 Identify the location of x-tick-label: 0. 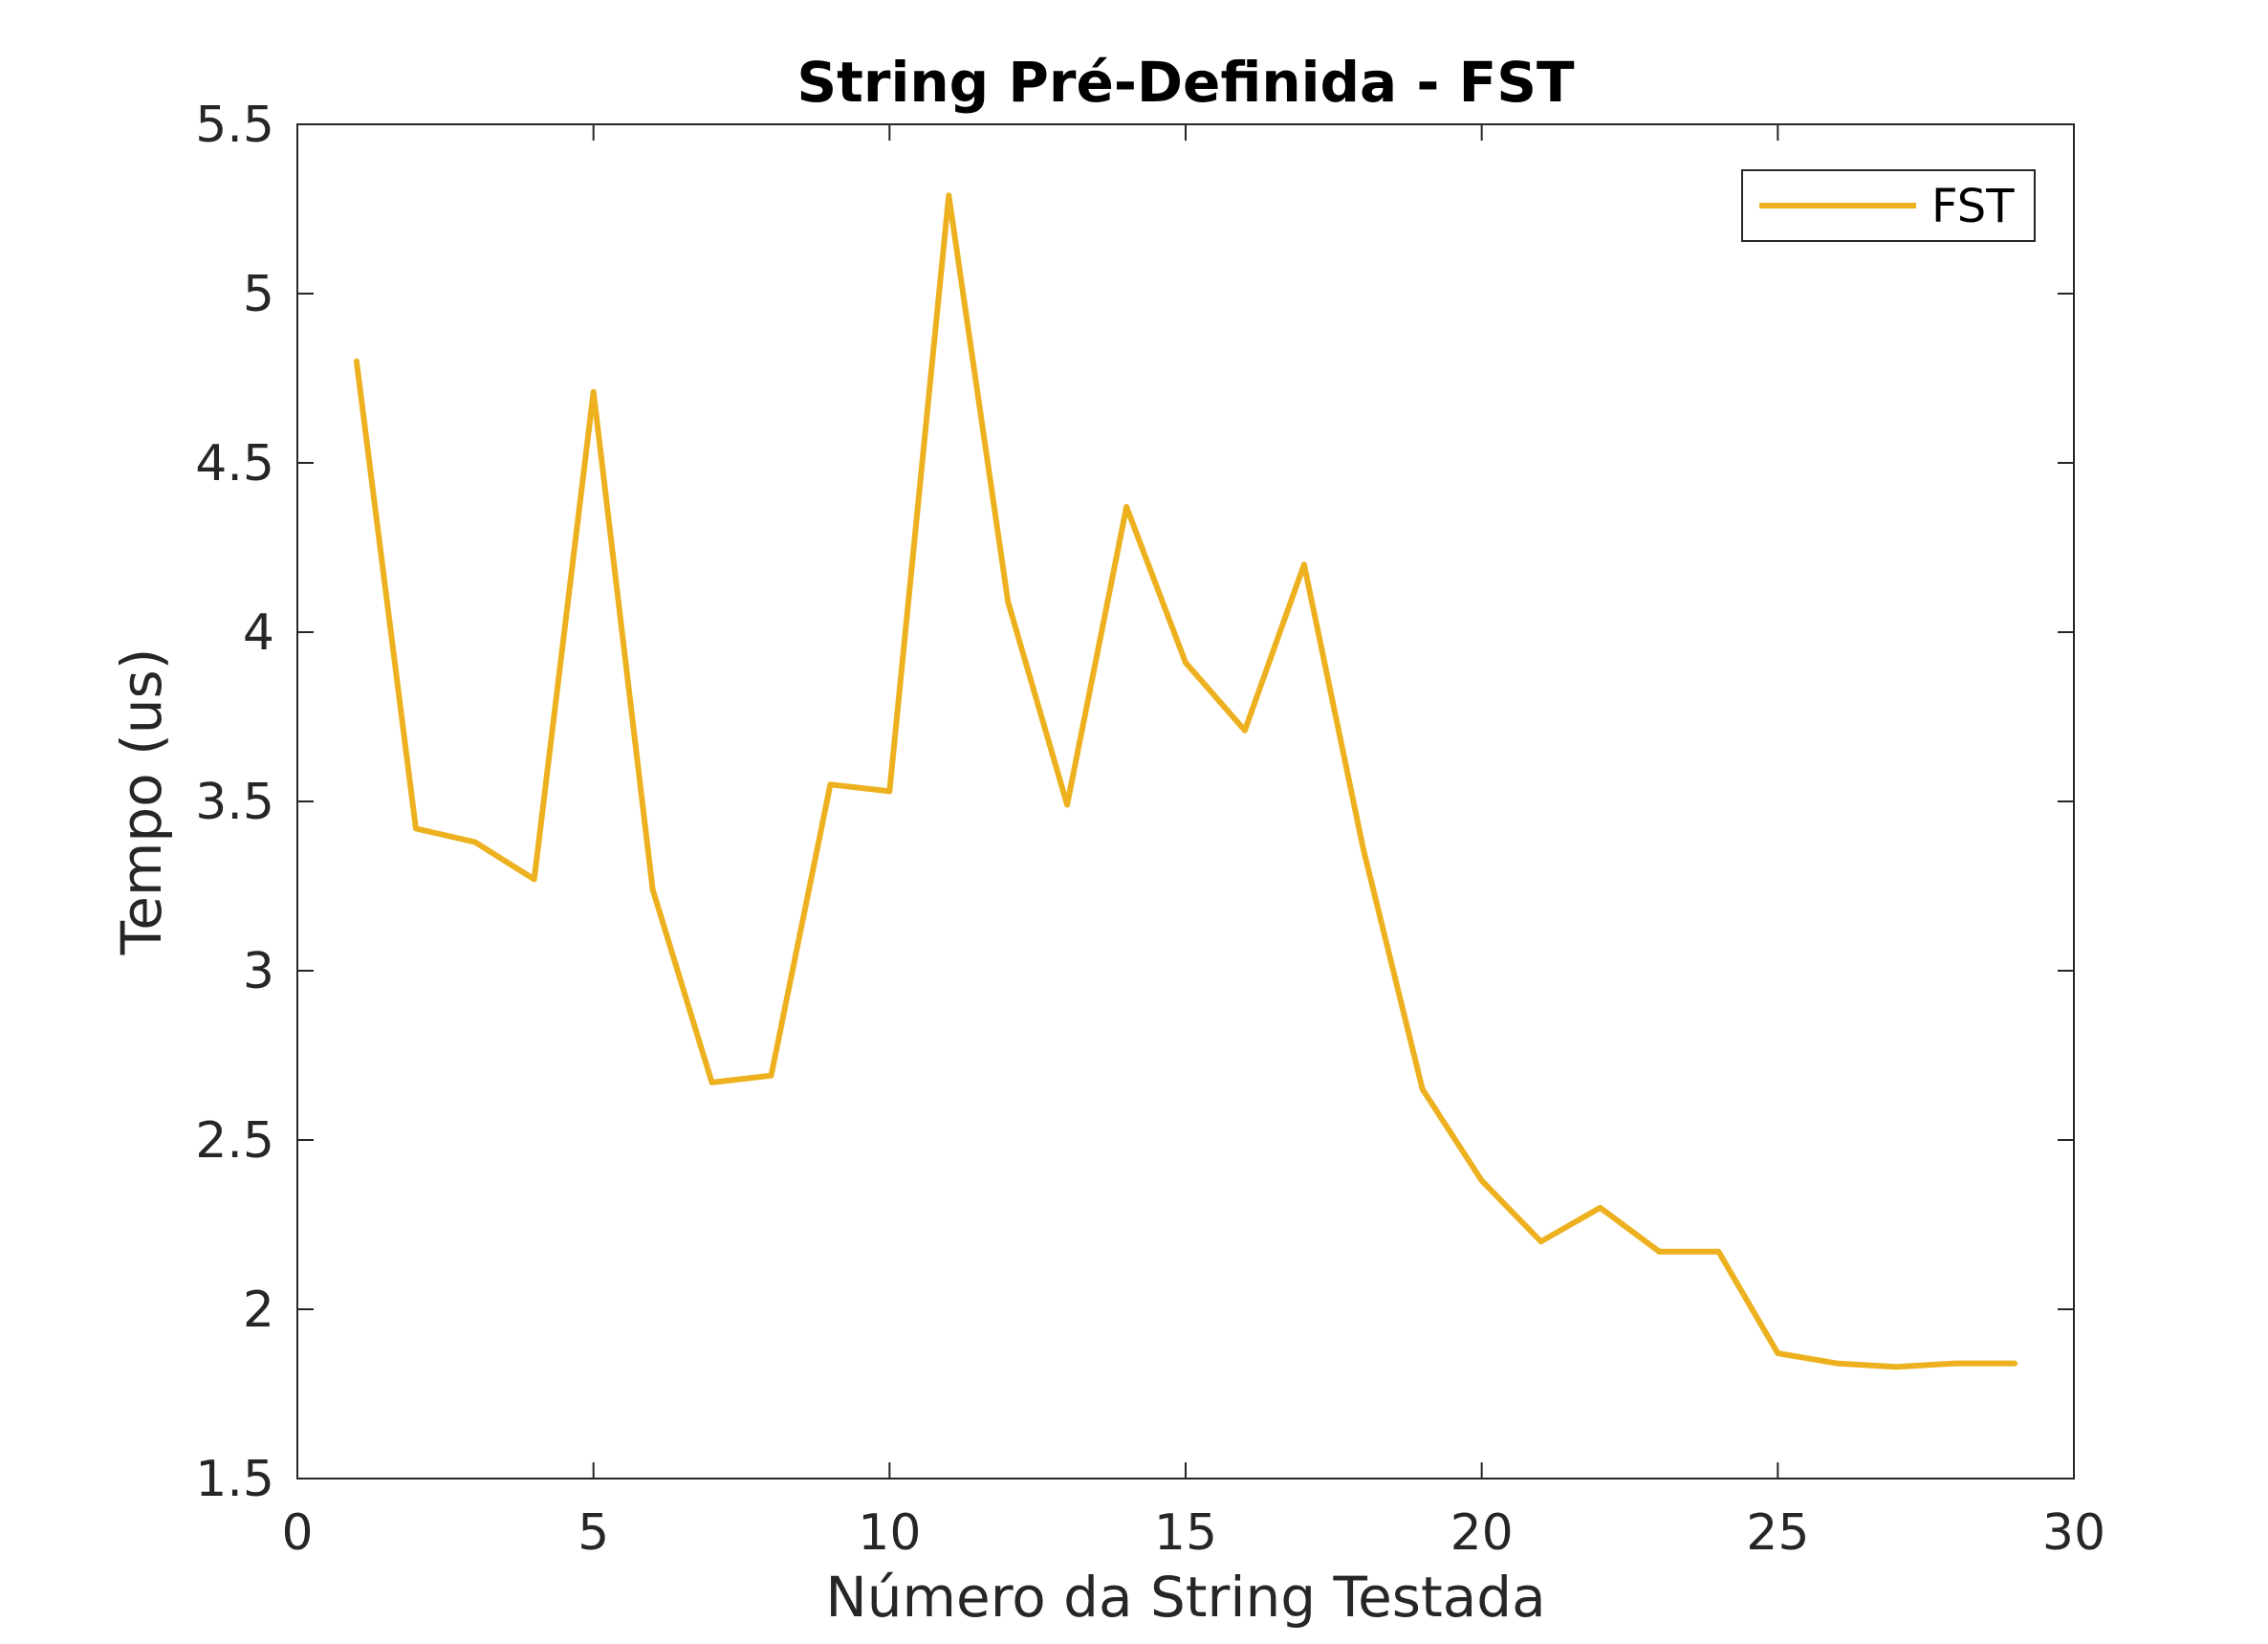
(297, 1533).